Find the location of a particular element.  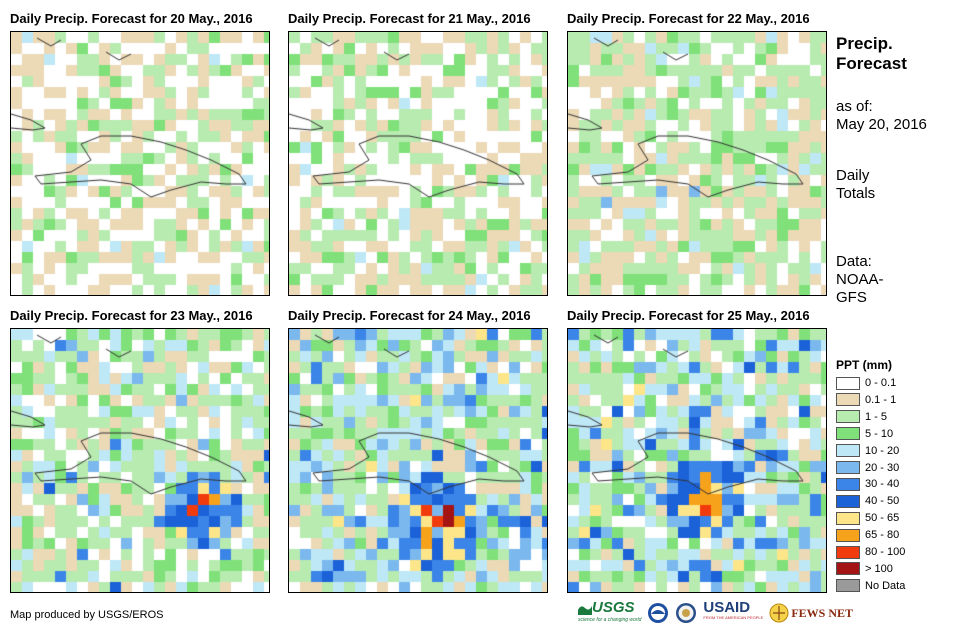

fewsnet-logo: FEWS NET is located at coordinates (811, 613).